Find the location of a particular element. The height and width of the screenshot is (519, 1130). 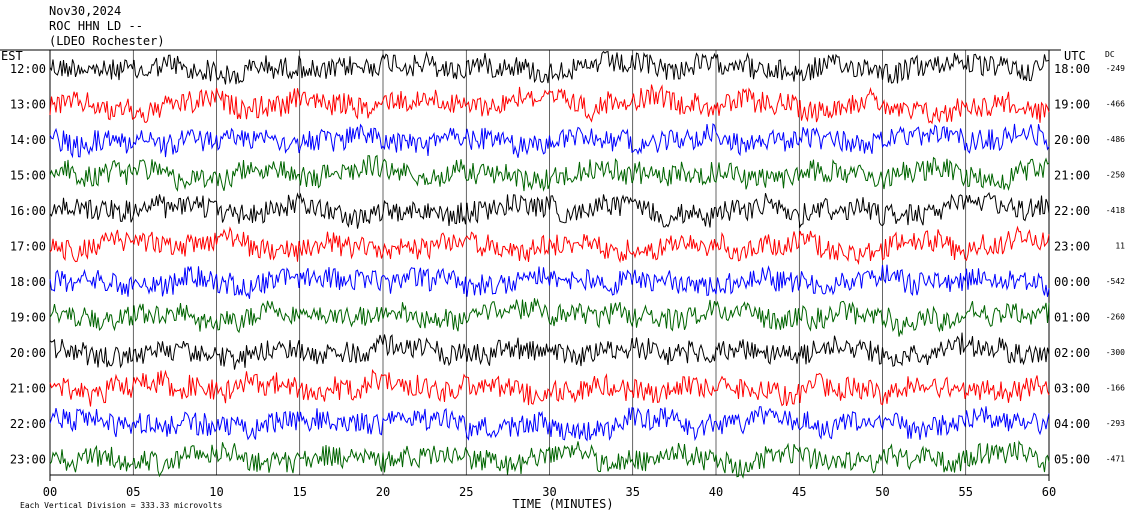

x-tick-label: 05 is located at coordinates (133, 492).